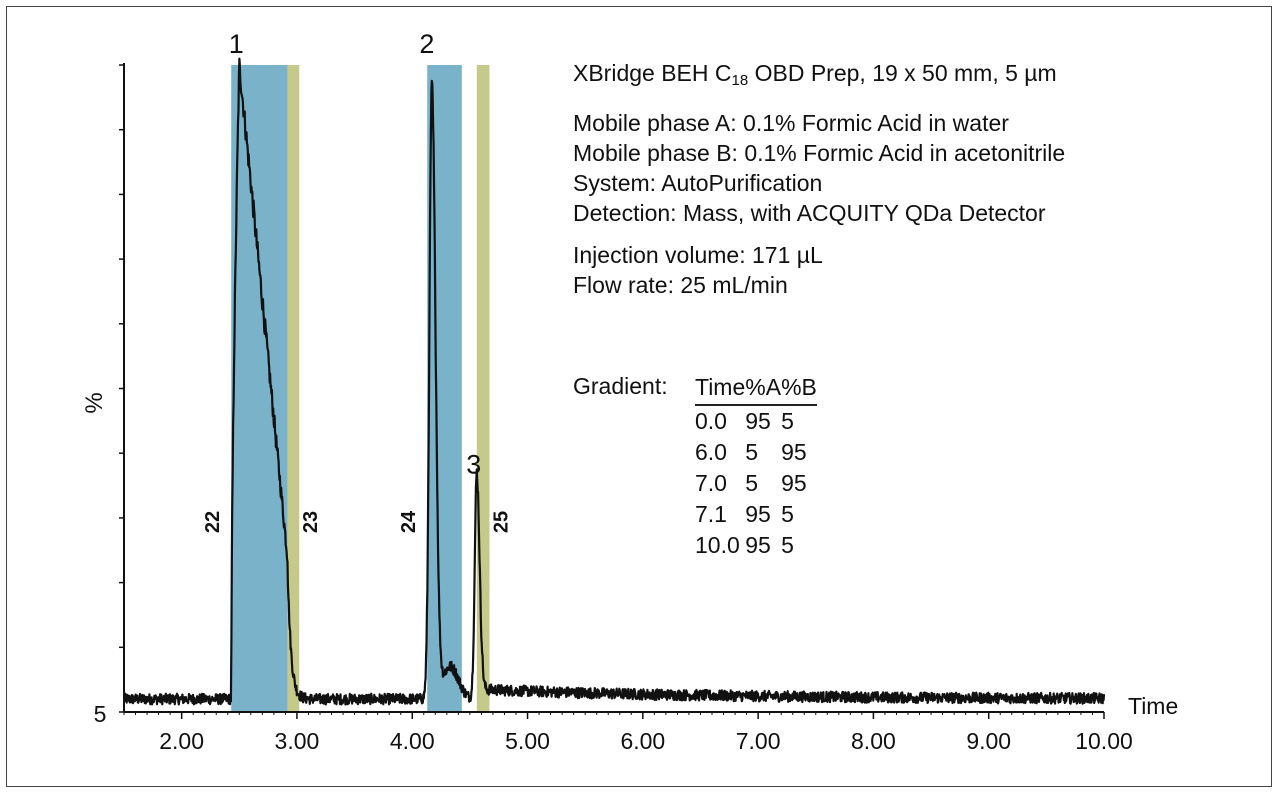  What do you see at coordinates (236, 44) in the screenshot?
I see `peak-label: 1` at bounding box center [236, 44].